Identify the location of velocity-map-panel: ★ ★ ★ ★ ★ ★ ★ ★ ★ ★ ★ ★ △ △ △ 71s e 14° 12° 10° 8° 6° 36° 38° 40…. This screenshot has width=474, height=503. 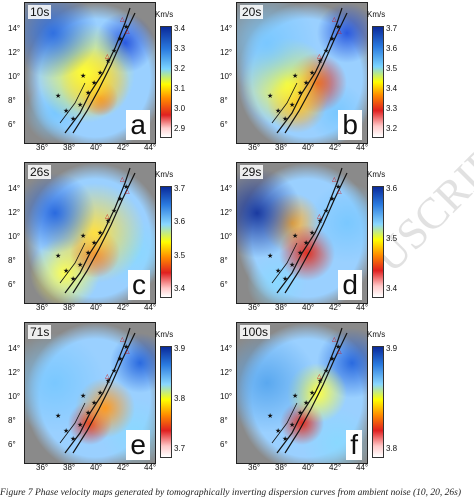
(108, 397).